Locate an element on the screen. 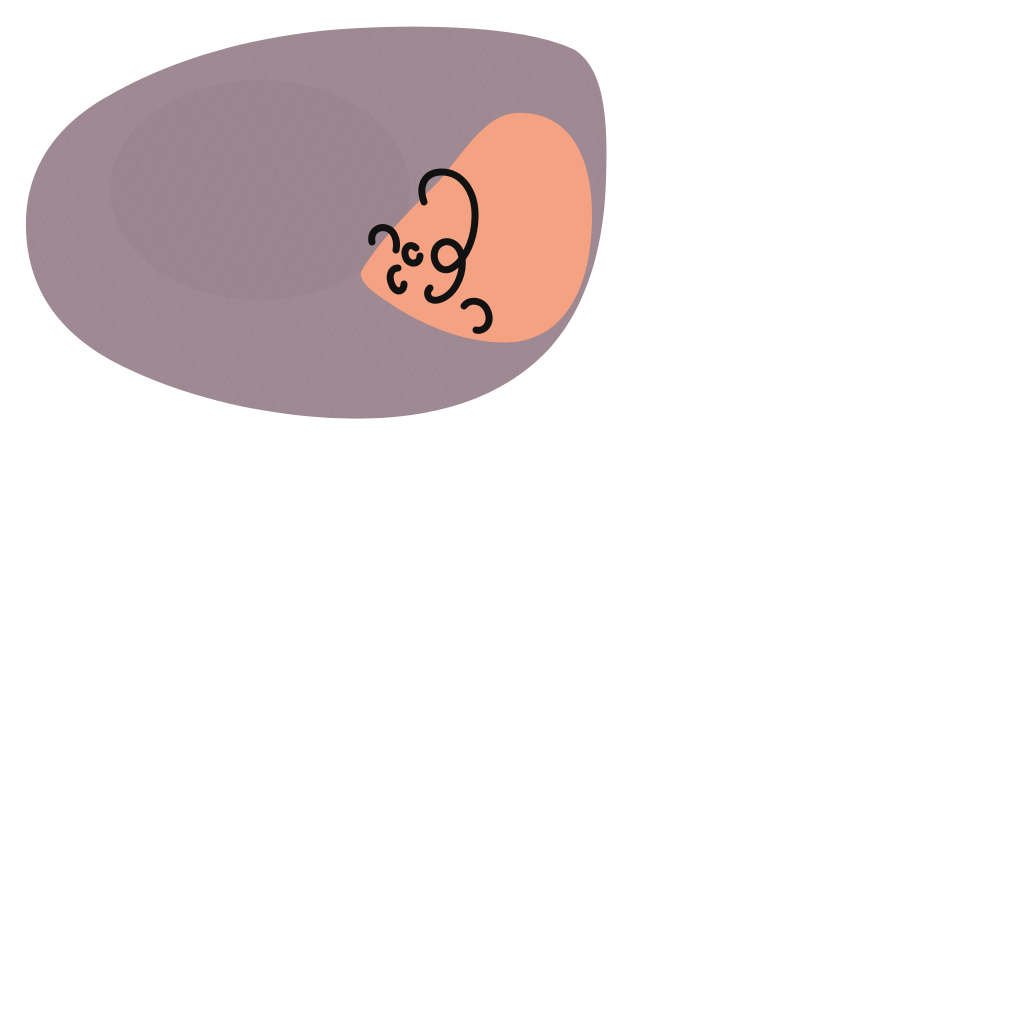  black-squiggles is located at coordinates (430, 251).